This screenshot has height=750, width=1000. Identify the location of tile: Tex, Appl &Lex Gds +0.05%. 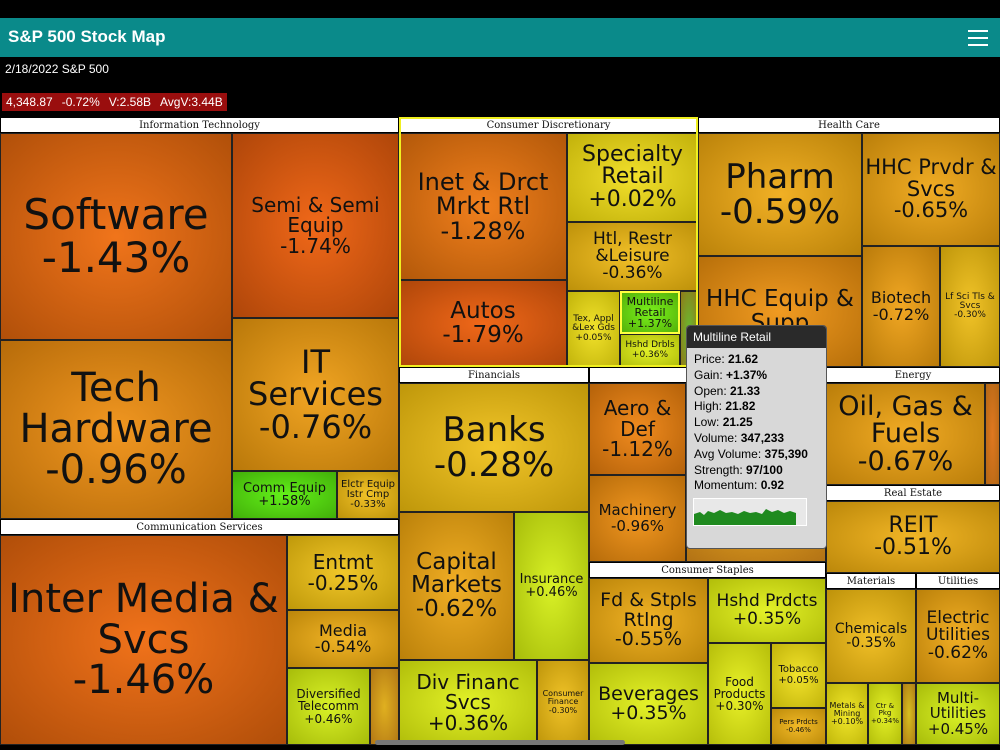
(593, 329).